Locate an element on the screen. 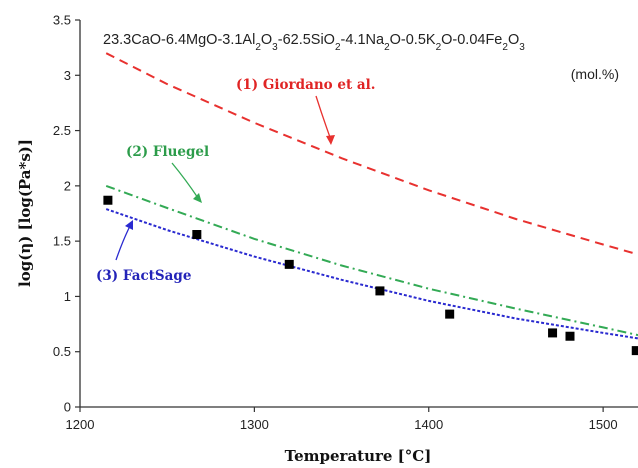 This screenshot has height=468, width=638. y-tick-label: 0.5 is located at coordinates (62, 351).